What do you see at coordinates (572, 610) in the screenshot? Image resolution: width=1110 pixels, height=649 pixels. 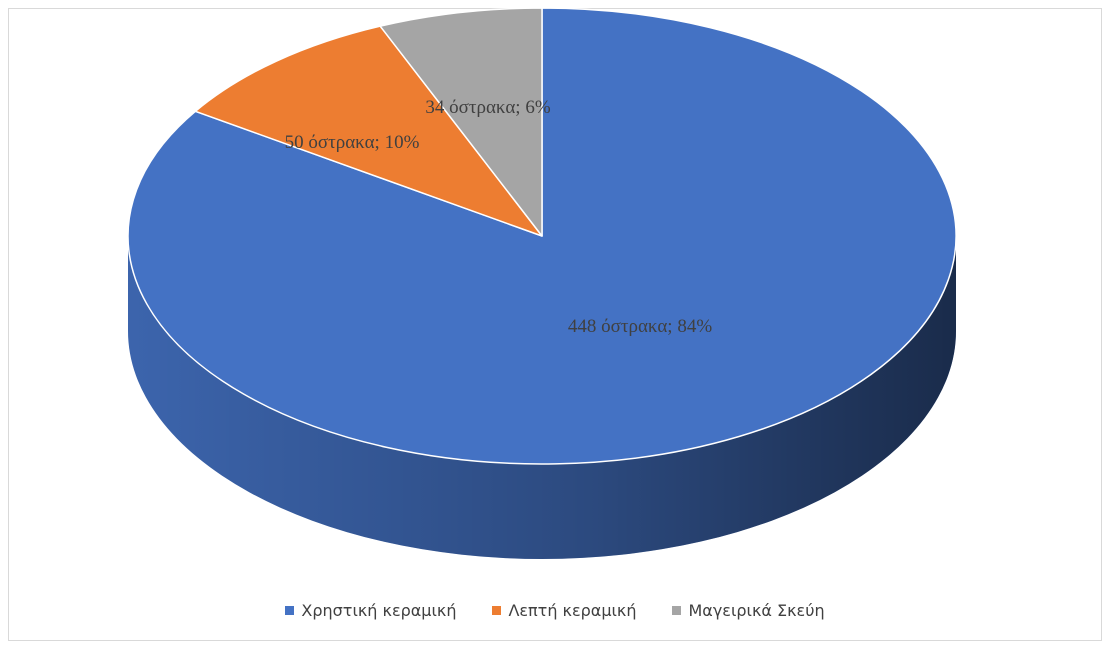 I see `legend-label: Λεπτή κεραμική` at bounding box center [572, 610].